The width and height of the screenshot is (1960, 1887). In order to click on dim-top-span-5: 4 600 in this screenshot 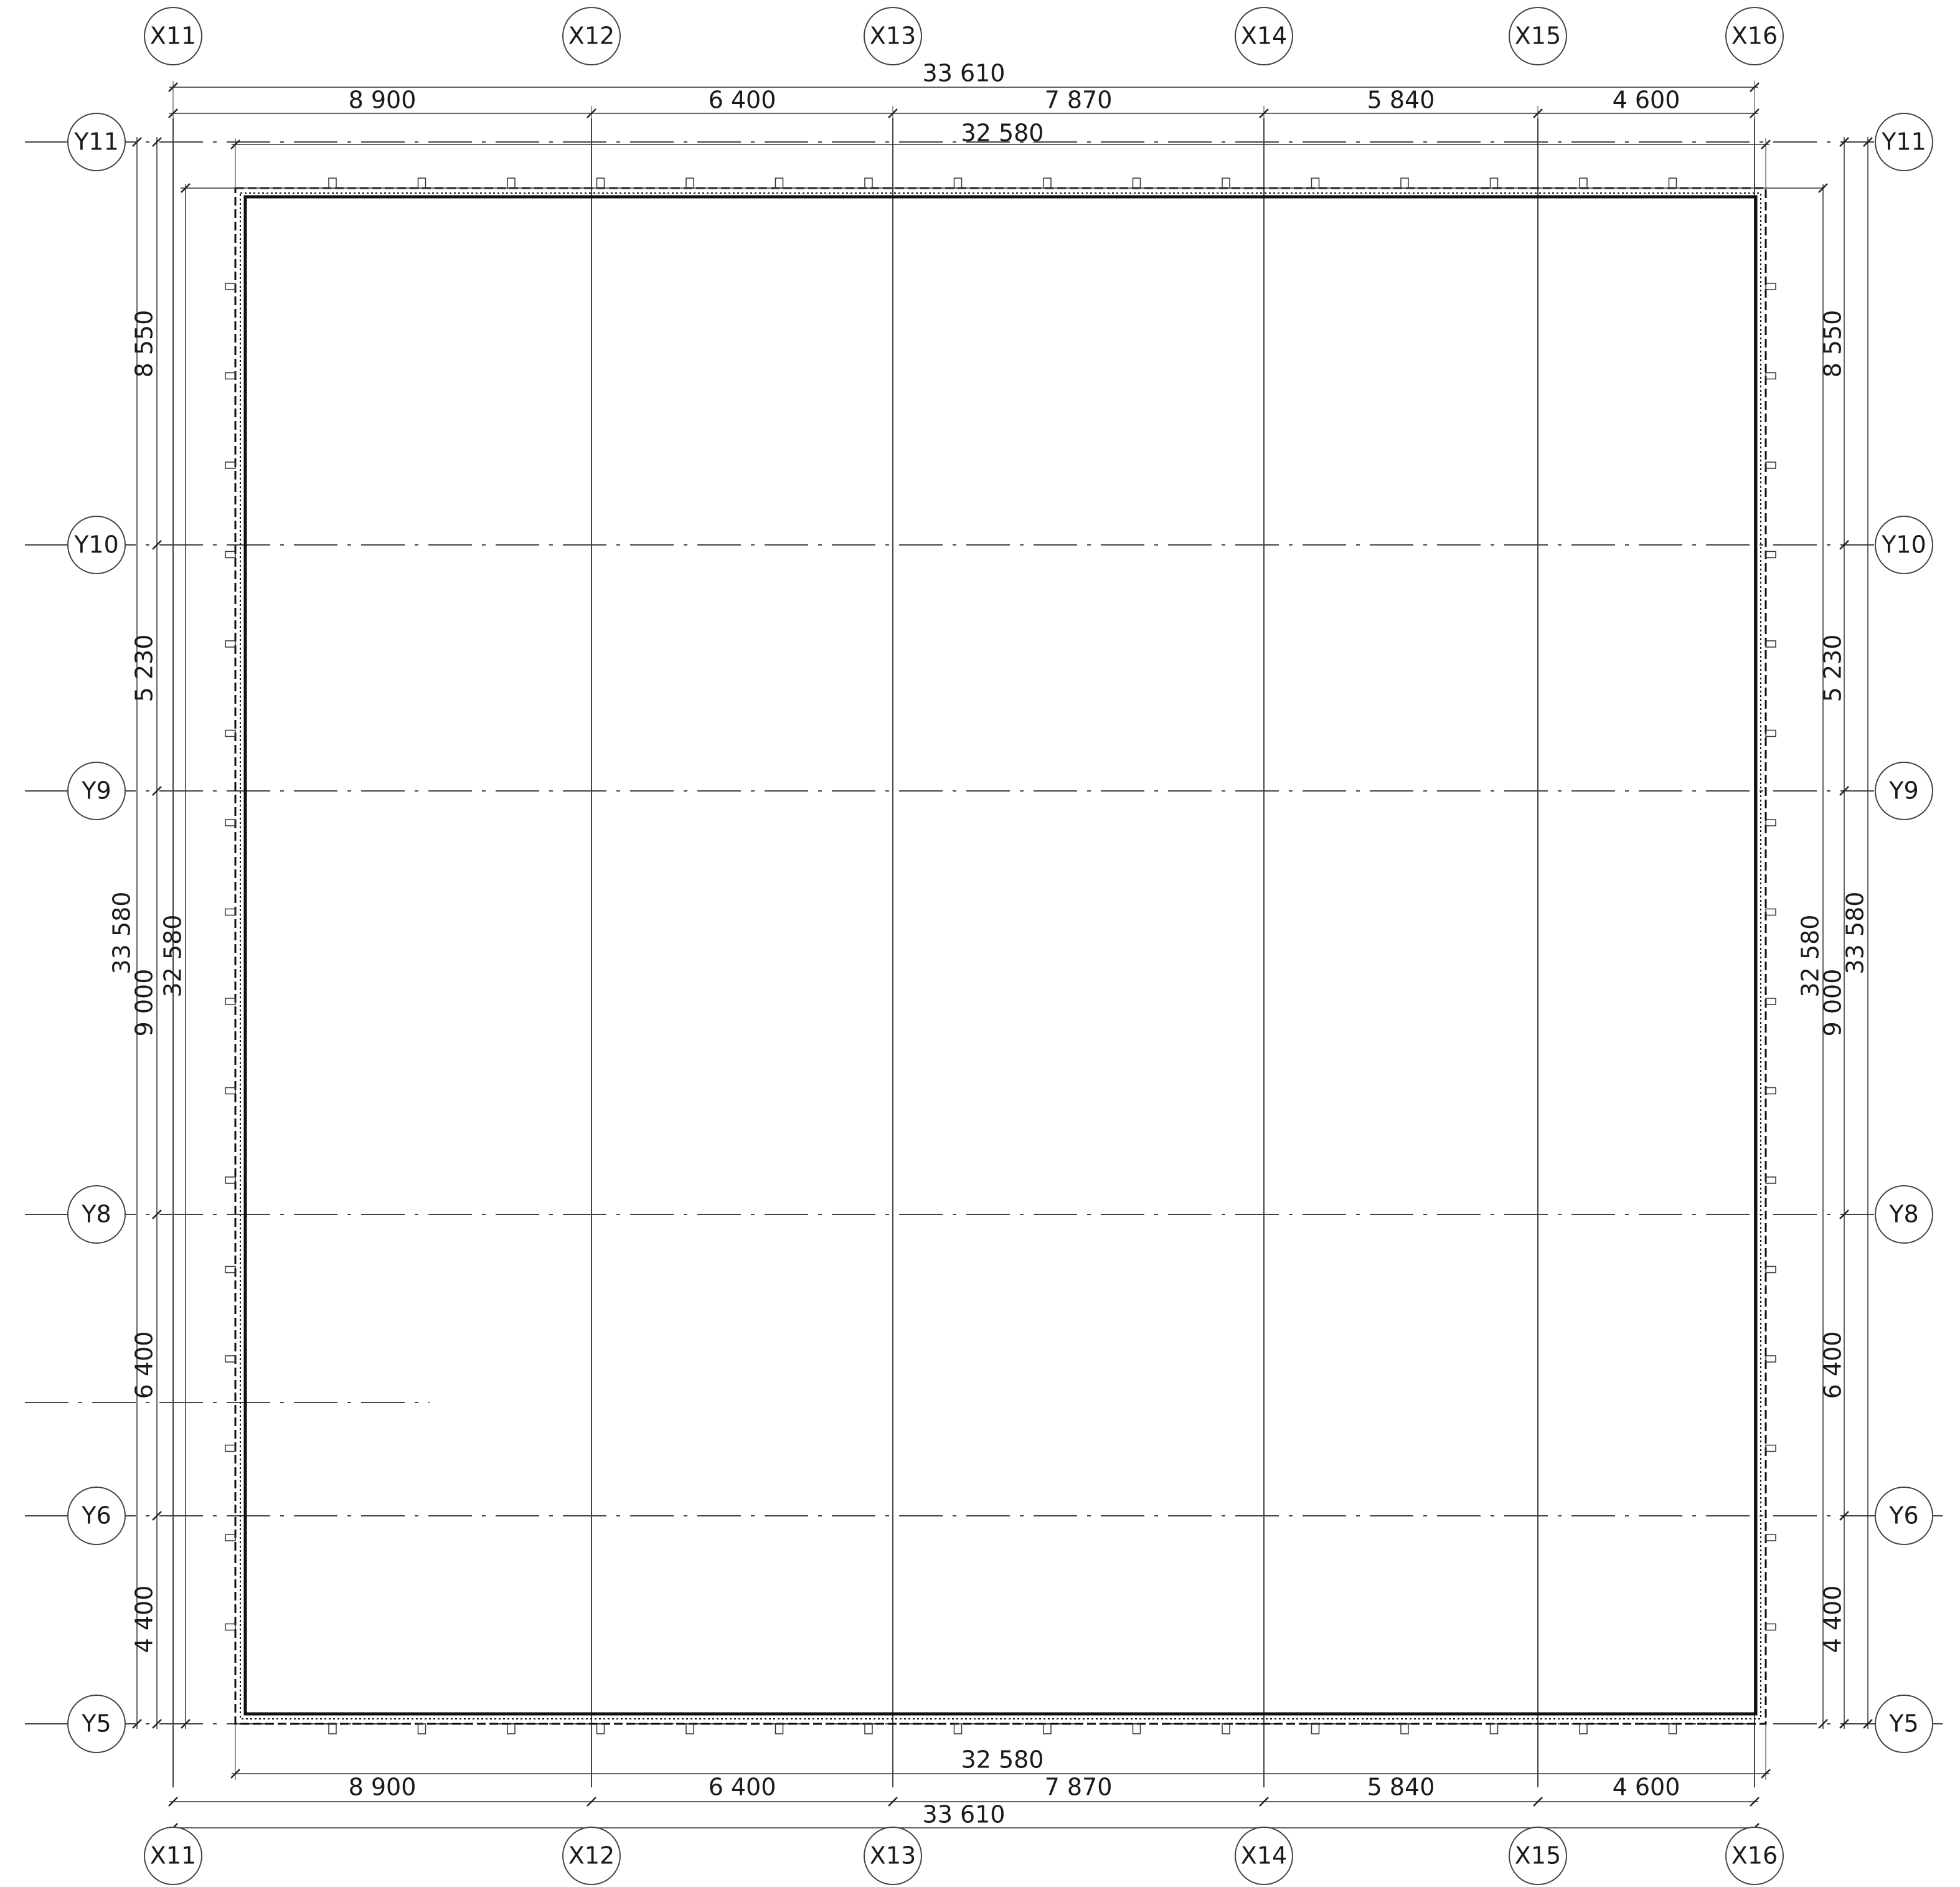, I will do `click(1646, 100)`.